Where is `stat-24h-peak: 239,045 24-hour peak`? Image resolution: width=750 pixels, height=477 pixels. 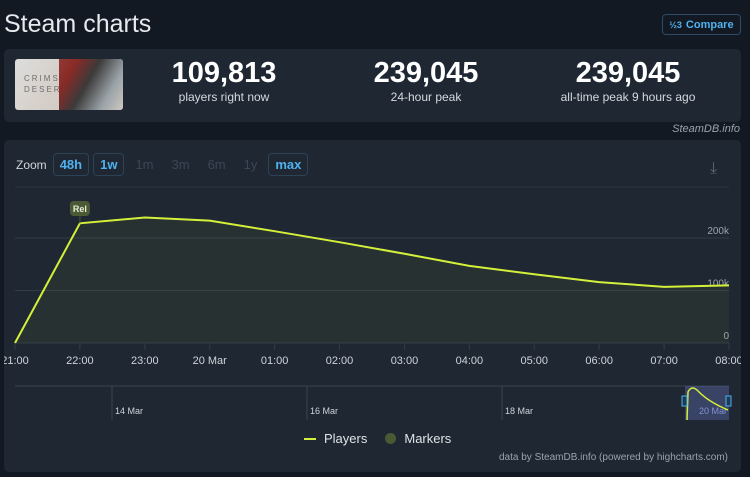 stat-24h-peak: 239,045 24-hour peak is located at coordinates (426, 80).